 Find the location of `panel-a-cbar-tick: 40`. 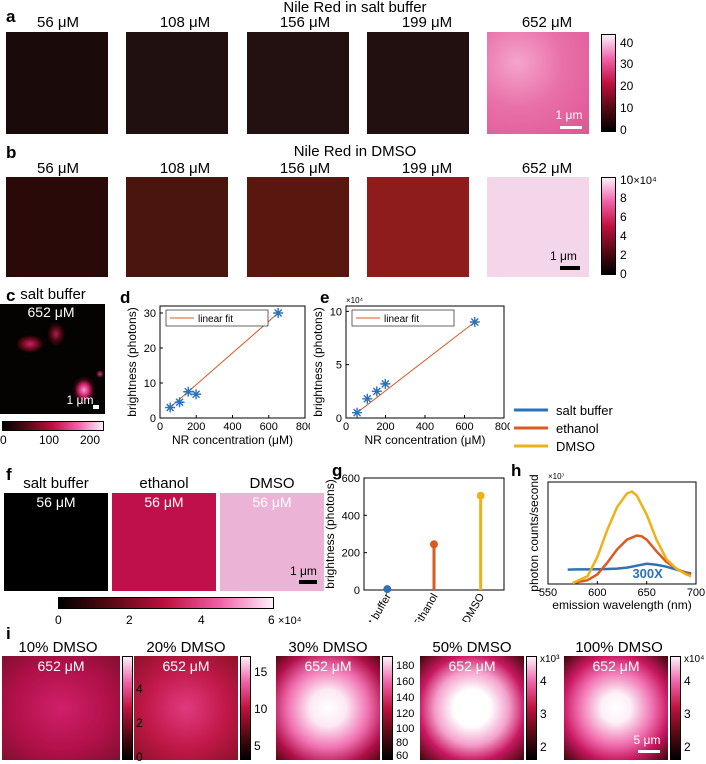

panel-a-cbar-tick: 40 is located at coordinates (627, 43).